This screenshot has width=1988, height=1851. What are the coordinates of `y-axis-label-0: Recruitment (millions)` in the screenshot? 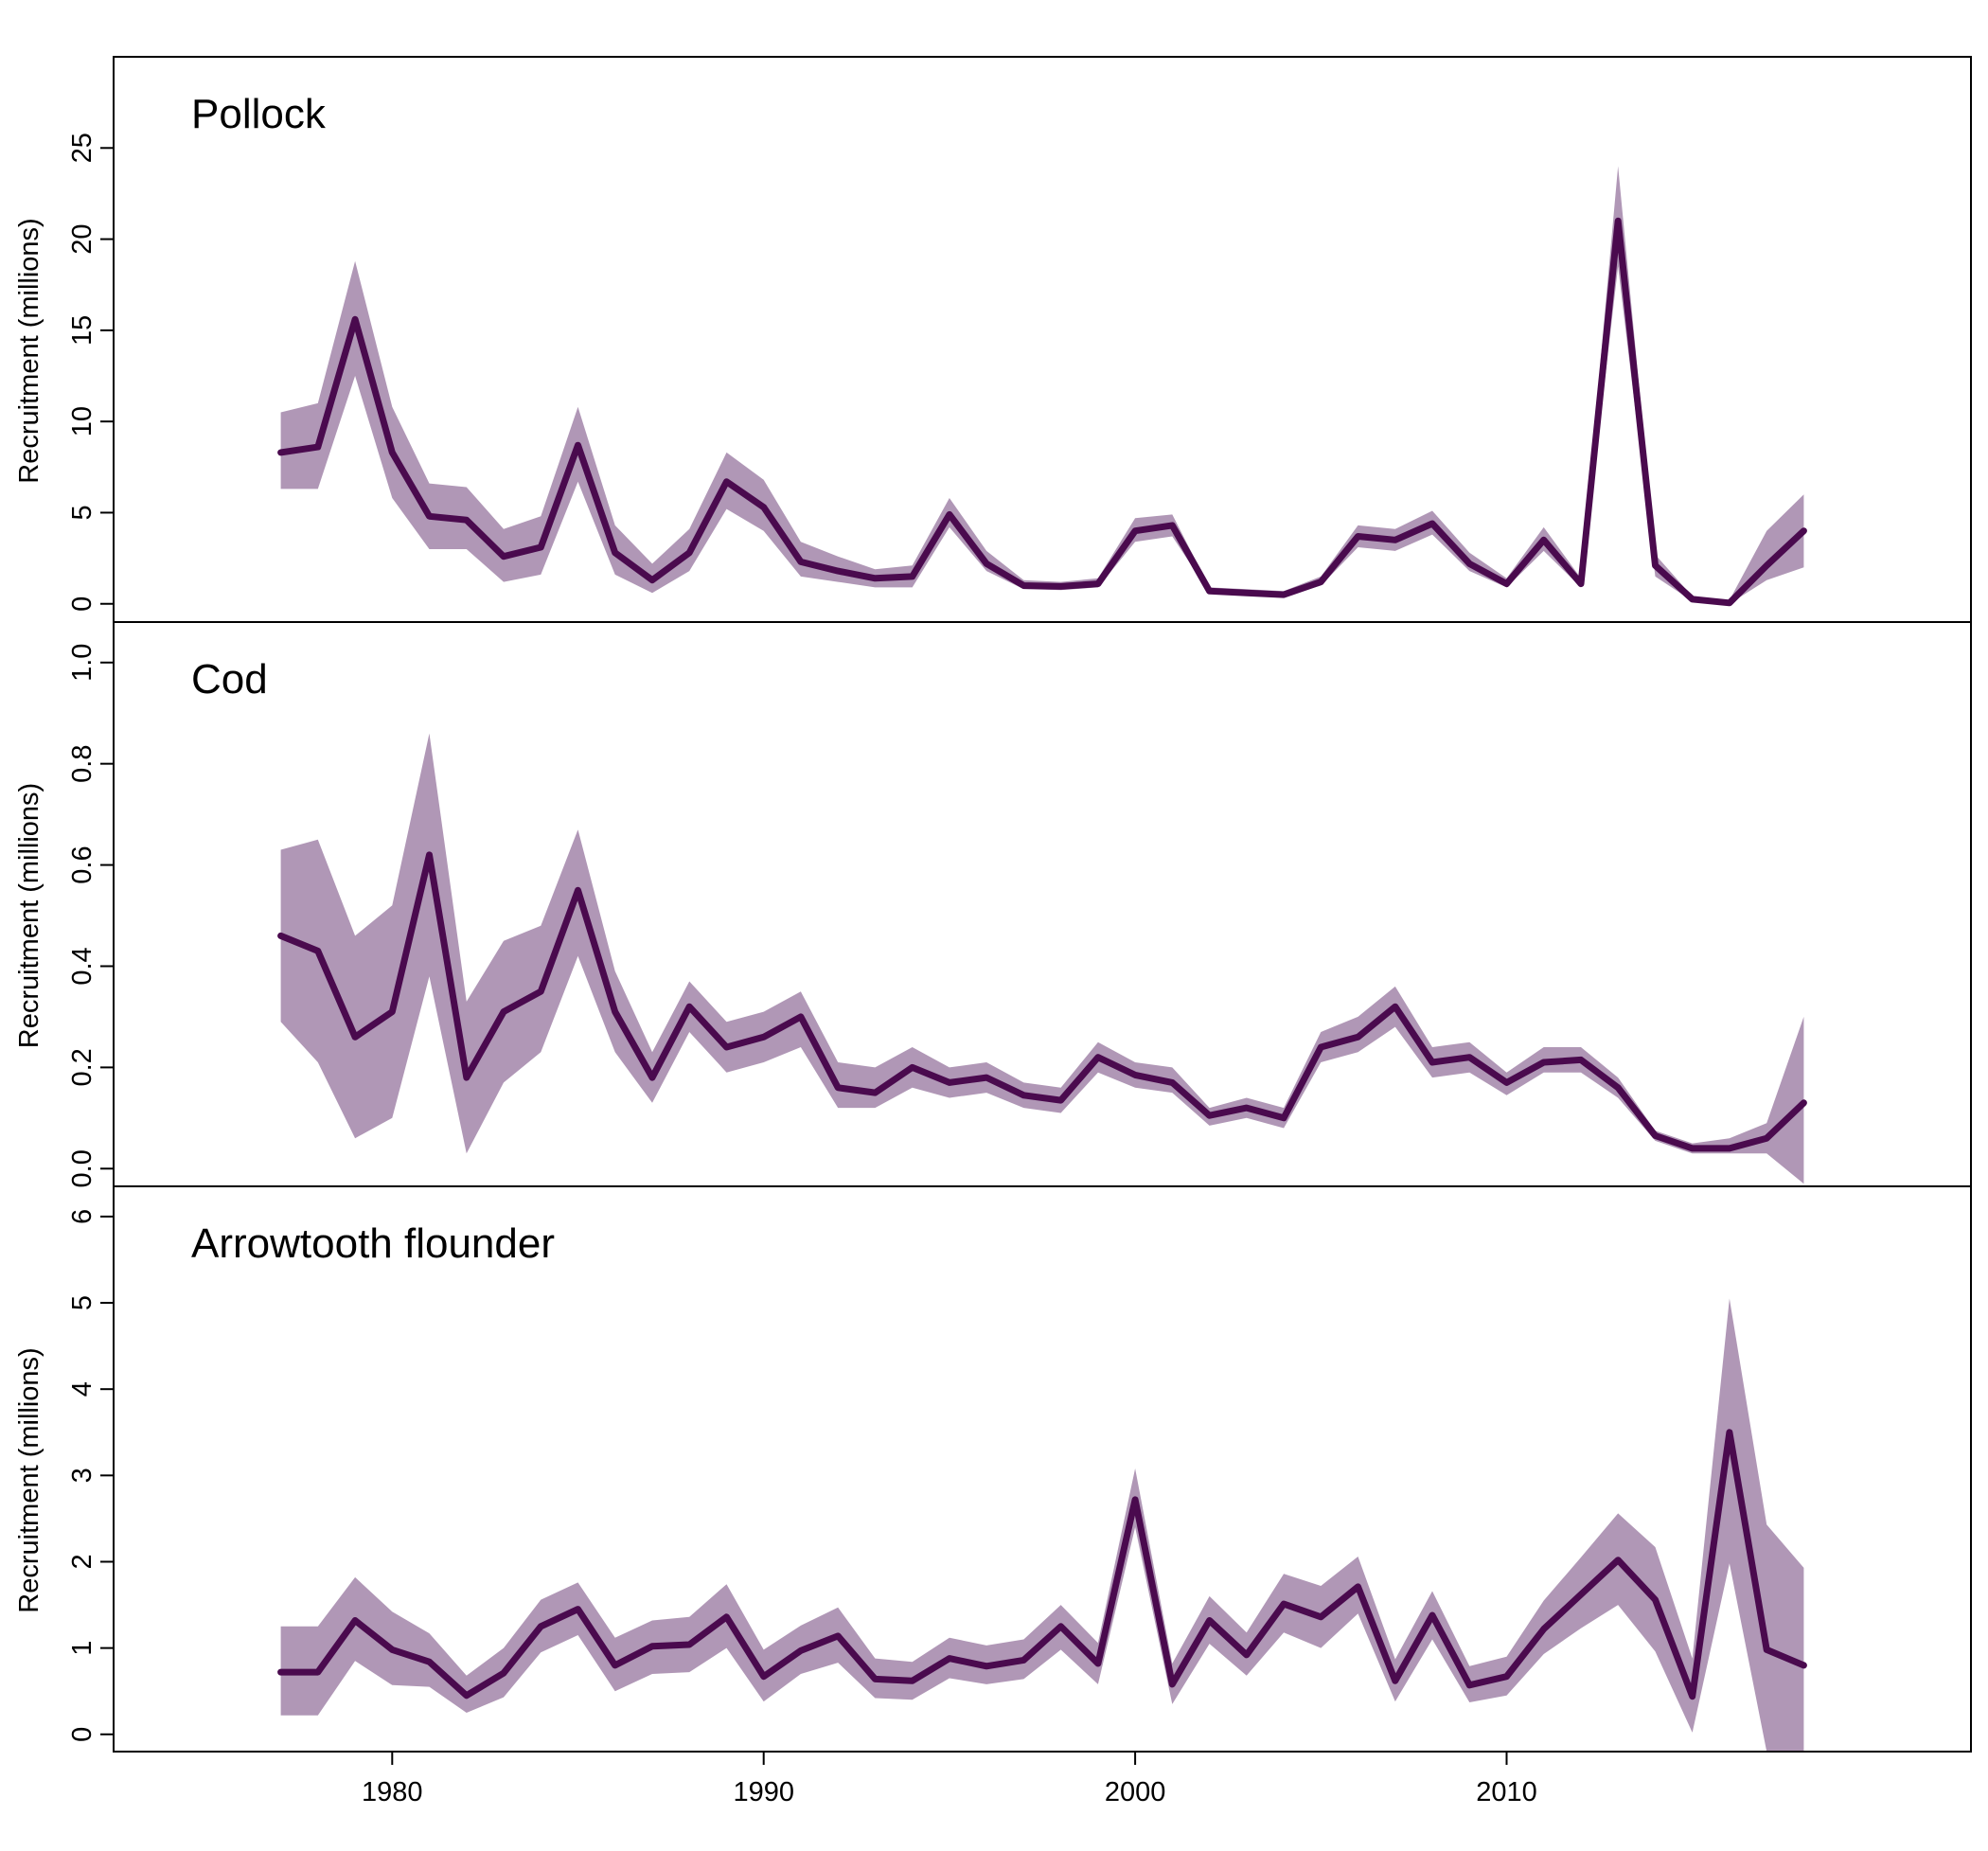 It's located at (29, 350).